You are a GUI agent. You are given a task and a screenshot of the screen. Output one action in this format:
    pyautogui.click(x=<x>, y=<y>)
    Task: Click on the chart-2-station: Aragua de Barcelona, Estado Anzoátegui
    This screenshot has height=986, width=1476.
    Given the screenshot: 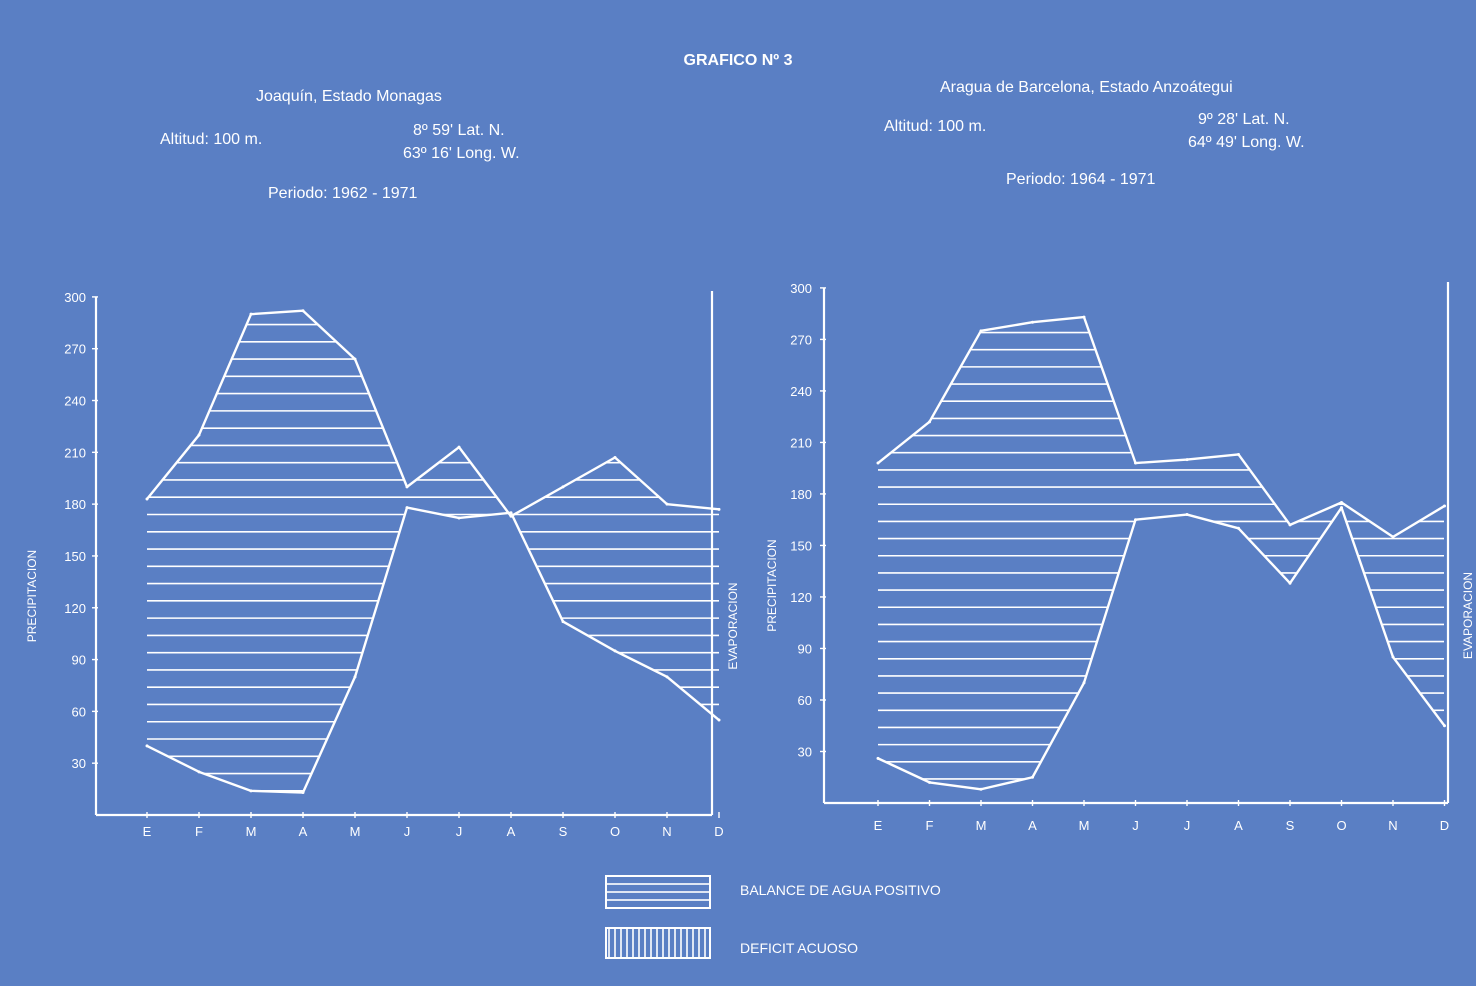 What is the action you would take?
    pyautogui.click(x=1086, y=87)
    